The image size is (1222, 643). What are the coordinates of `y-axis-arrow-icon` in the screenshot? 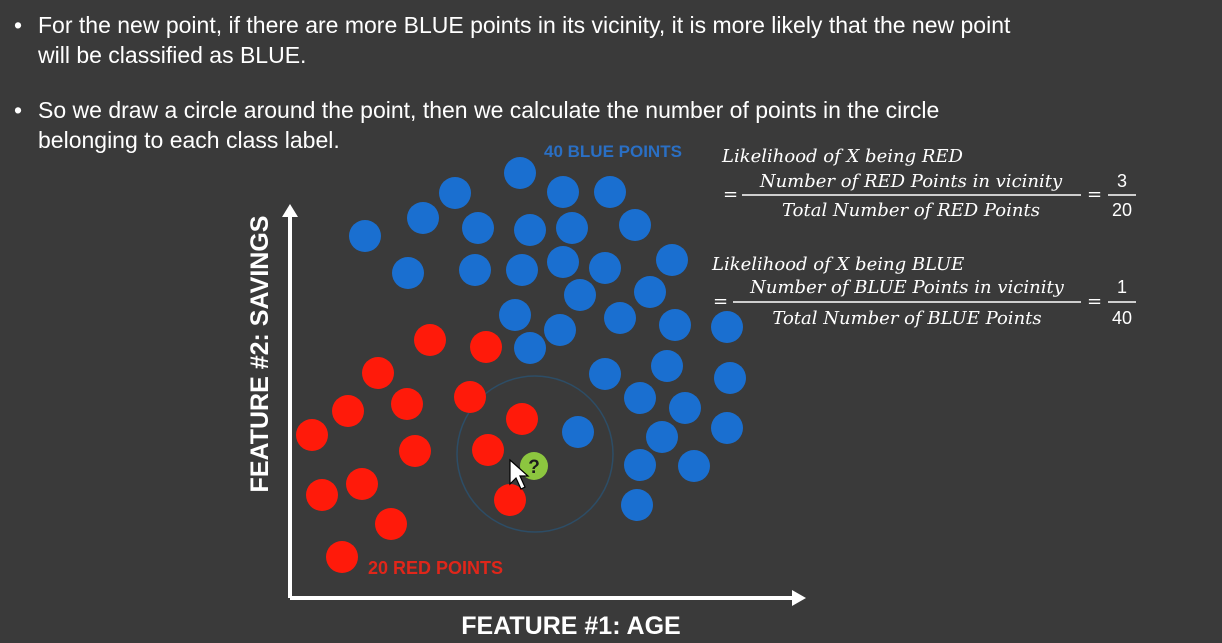 It's located at (290, 210).